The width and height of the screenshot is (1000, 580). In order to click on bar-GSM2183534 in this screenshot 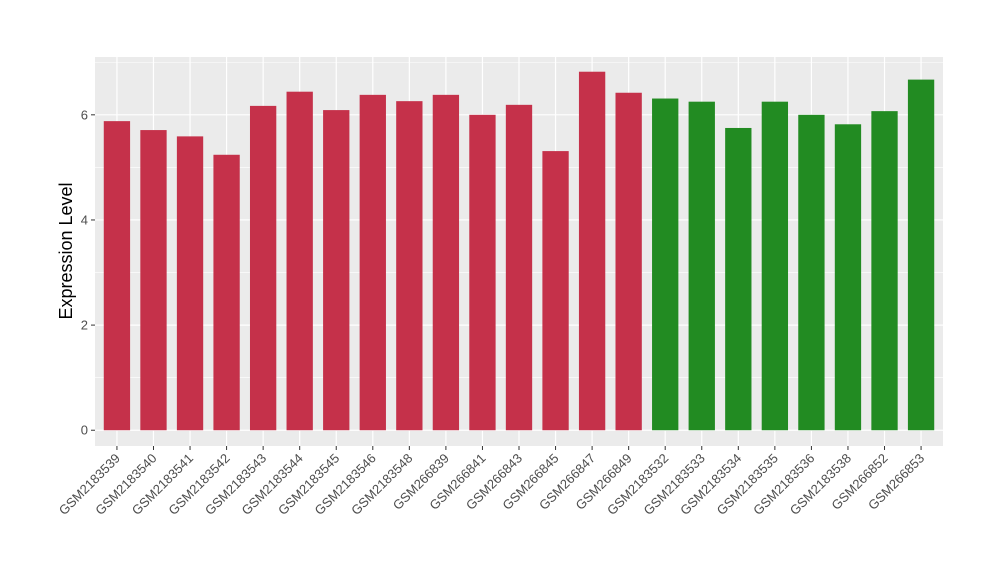, I will do `click(738, 279)`.